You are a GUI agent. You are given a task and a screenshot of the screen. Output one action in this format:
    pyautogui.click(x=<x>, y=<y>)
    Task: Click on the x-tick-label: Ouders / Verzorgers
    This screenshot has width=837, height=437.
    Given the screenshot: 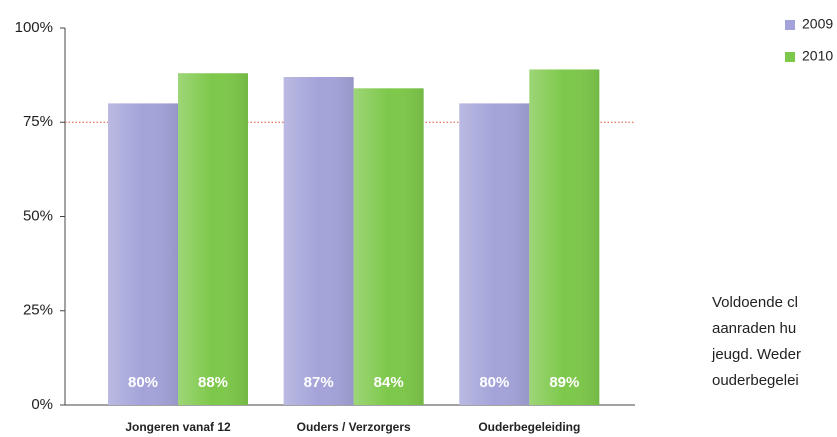 What is the action you would take?
    pyautogui.click(x=354, y=427)
    